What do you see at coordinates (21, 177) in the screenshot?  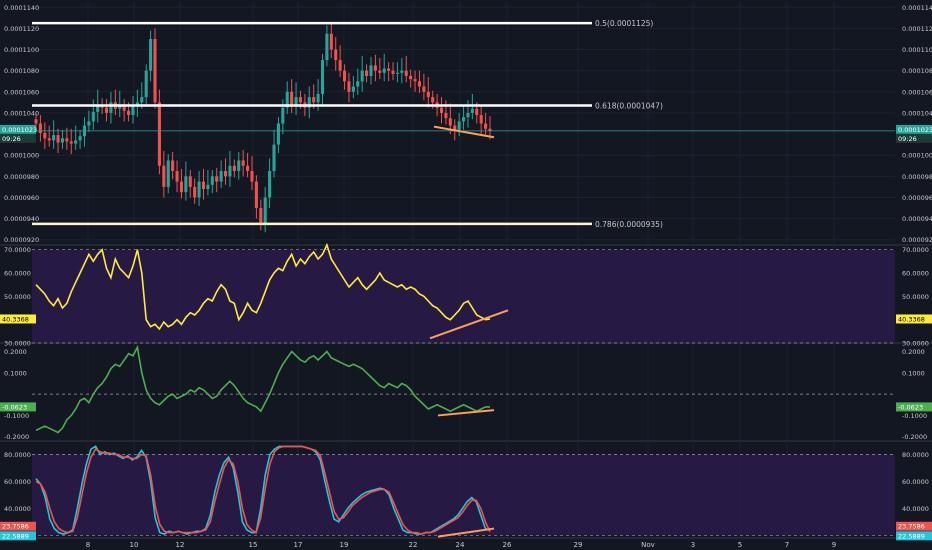 I see `price-tick-label-left: 0.0000980` at bounding box center [21, 177].